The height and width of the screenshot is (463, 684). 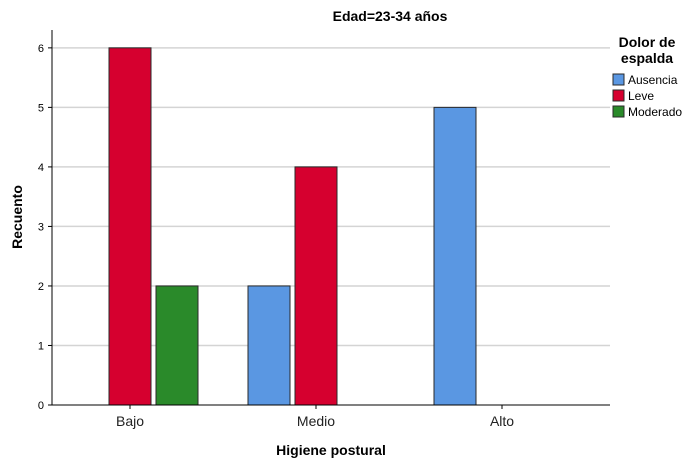 What do you see at coordinates (41, 108) in the screenshot?
I see `y-tick-label: 5` at bounding box center [41, 108].